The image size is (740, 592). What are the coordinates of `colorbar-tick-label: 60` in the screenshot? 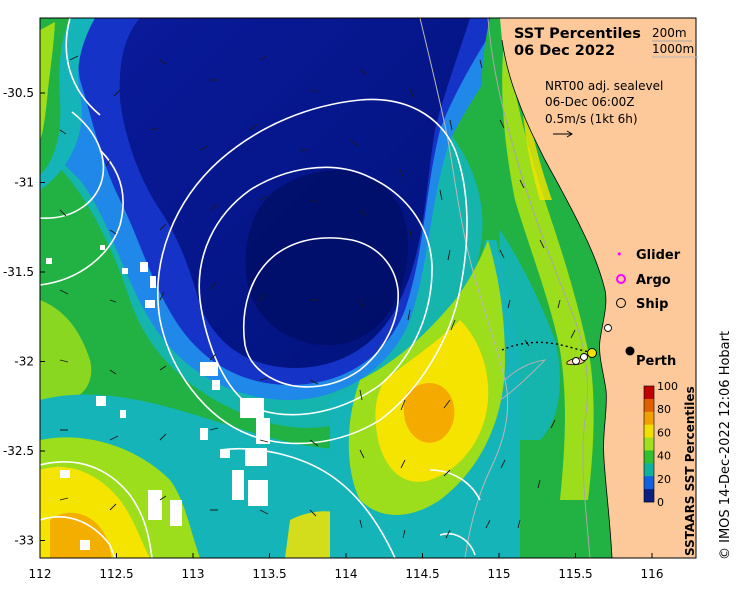 It's located at (664, 432).